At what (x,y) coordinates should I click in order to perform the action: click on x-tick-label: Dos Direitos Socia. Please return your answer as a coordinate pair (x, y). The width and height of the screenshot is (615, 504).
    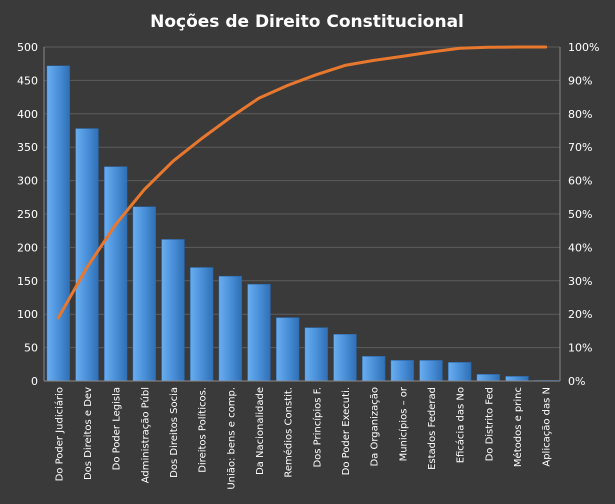
    Looking at the image, I should click on (174, 432).